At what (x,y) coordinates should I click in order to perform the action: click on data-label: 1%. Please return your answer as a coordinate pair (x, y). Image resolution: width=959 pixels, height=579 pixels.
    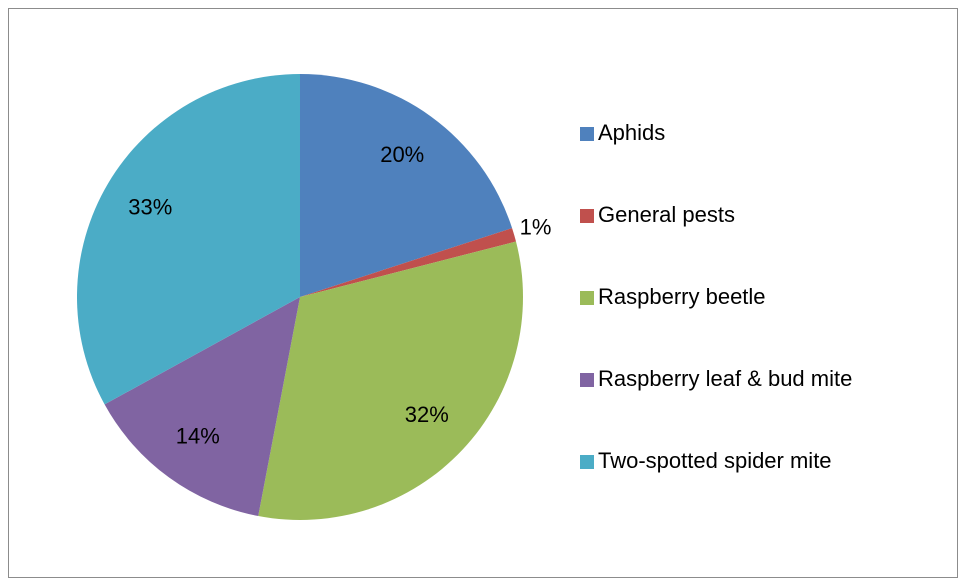
    Looking at the image, I should click on (536, 226).